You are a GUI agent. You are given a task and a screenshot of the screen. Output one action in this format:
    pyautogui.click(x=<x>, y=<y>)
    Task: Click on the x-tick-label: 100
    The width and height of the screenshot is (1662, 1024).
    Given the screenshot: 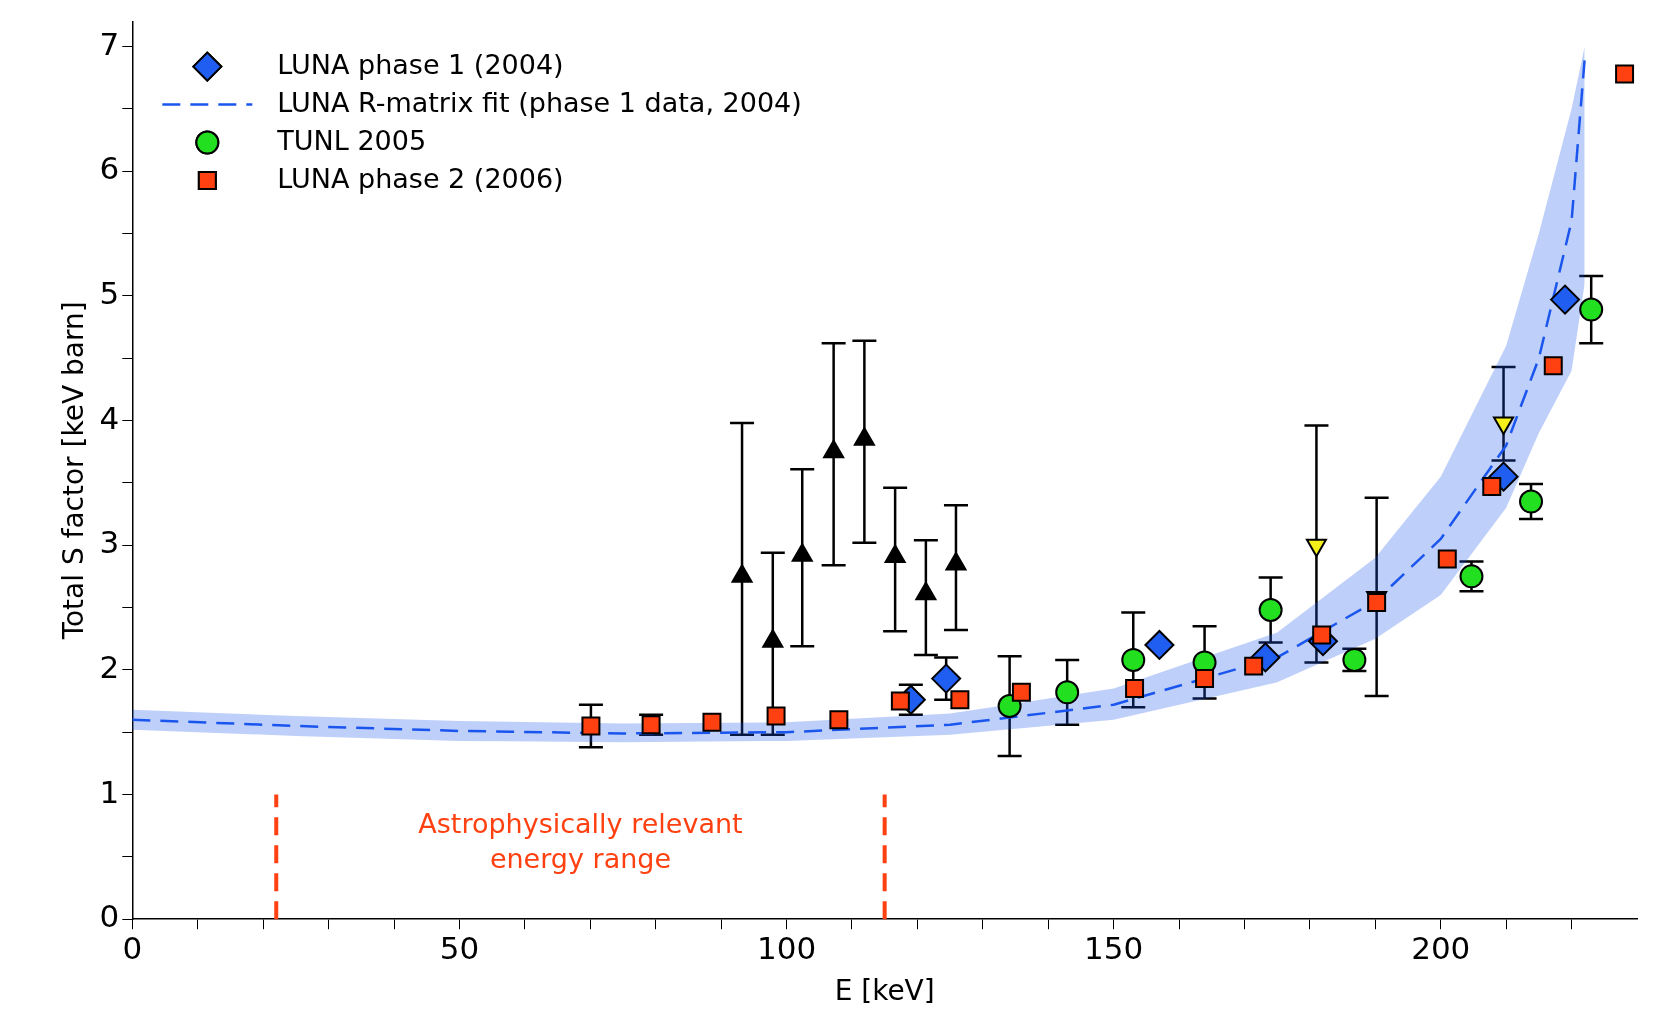 What is the action you would take?
    pyautogui.click(x=786, y=947)
    